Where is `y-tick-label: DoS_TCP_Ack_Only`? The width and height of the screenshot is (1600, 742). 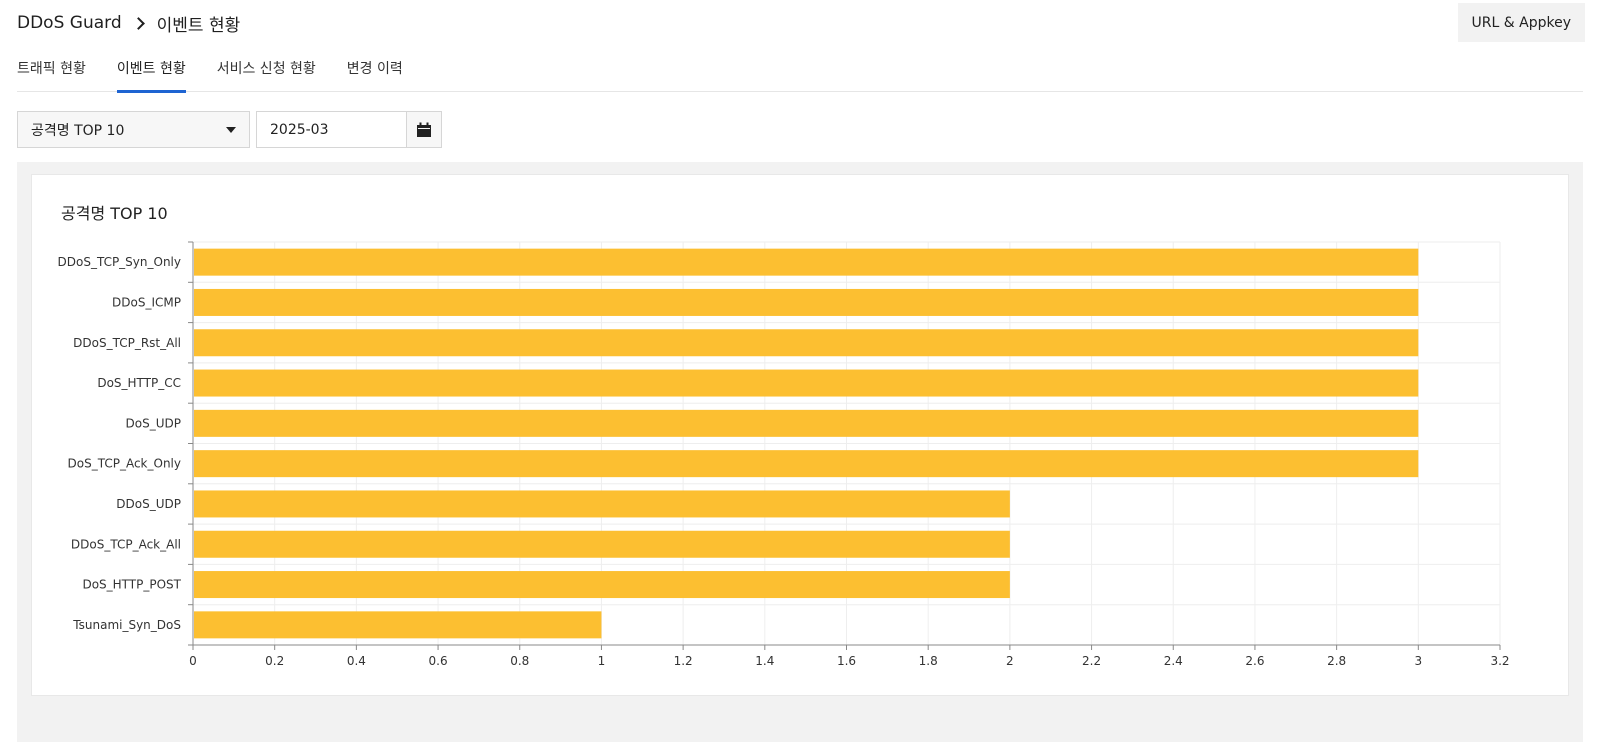 y-tick-label: DoS_TCP_Ack_Only is located at coordinates (124, 464).